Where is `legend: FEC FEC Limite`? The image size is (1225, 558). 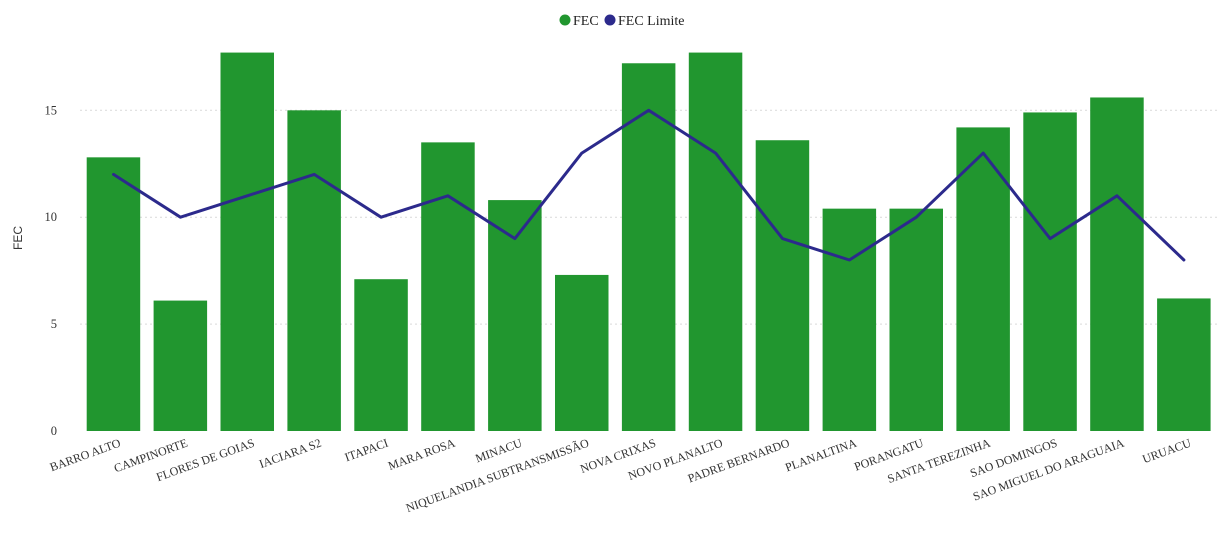 legend: FEC FEC Limite is located at coordinates (622, 21).